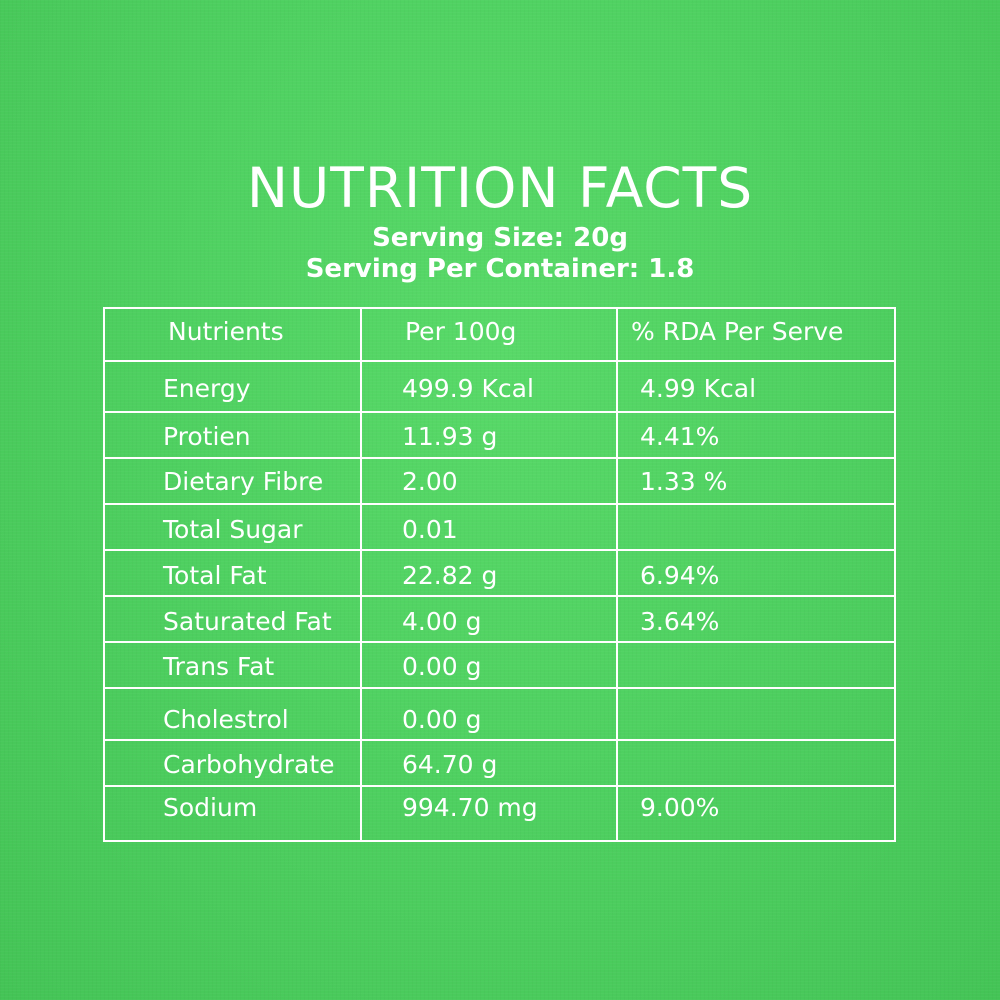 This screenshot has height=1000, width=1000. Describe the element at coordinates (684, 481) in the screenshot. I see `rda-value: 1.33 %` at that location.